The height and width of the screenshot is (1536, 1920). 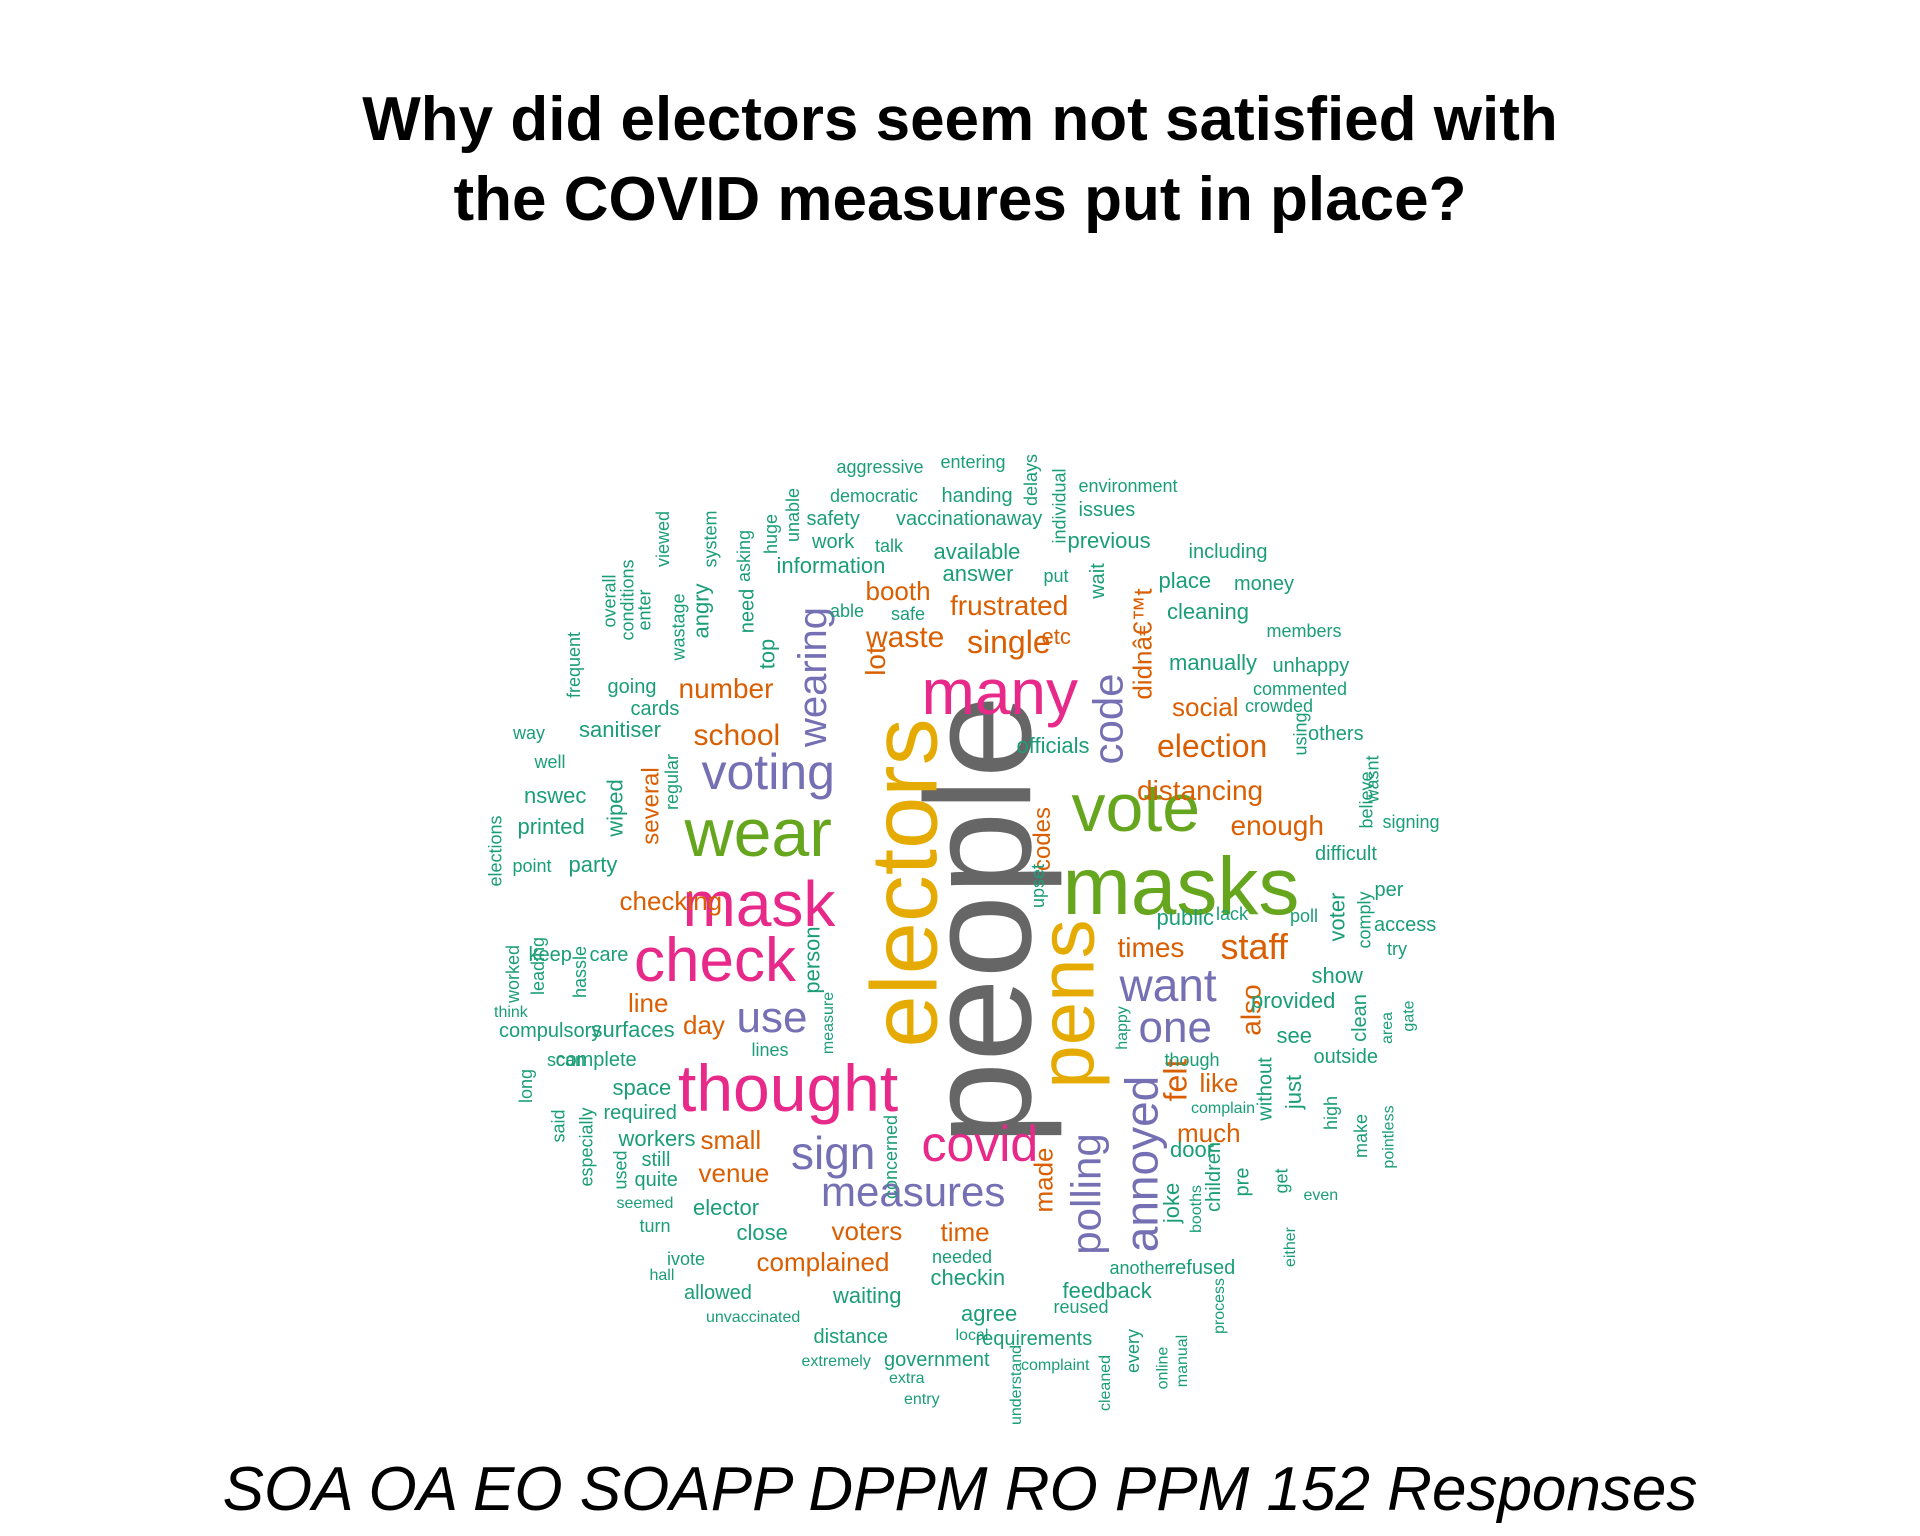 What do you see at coordinates (1291, 1247) in the screenshot?
I see `word-either: either` at bounding box center [1291, 1247].